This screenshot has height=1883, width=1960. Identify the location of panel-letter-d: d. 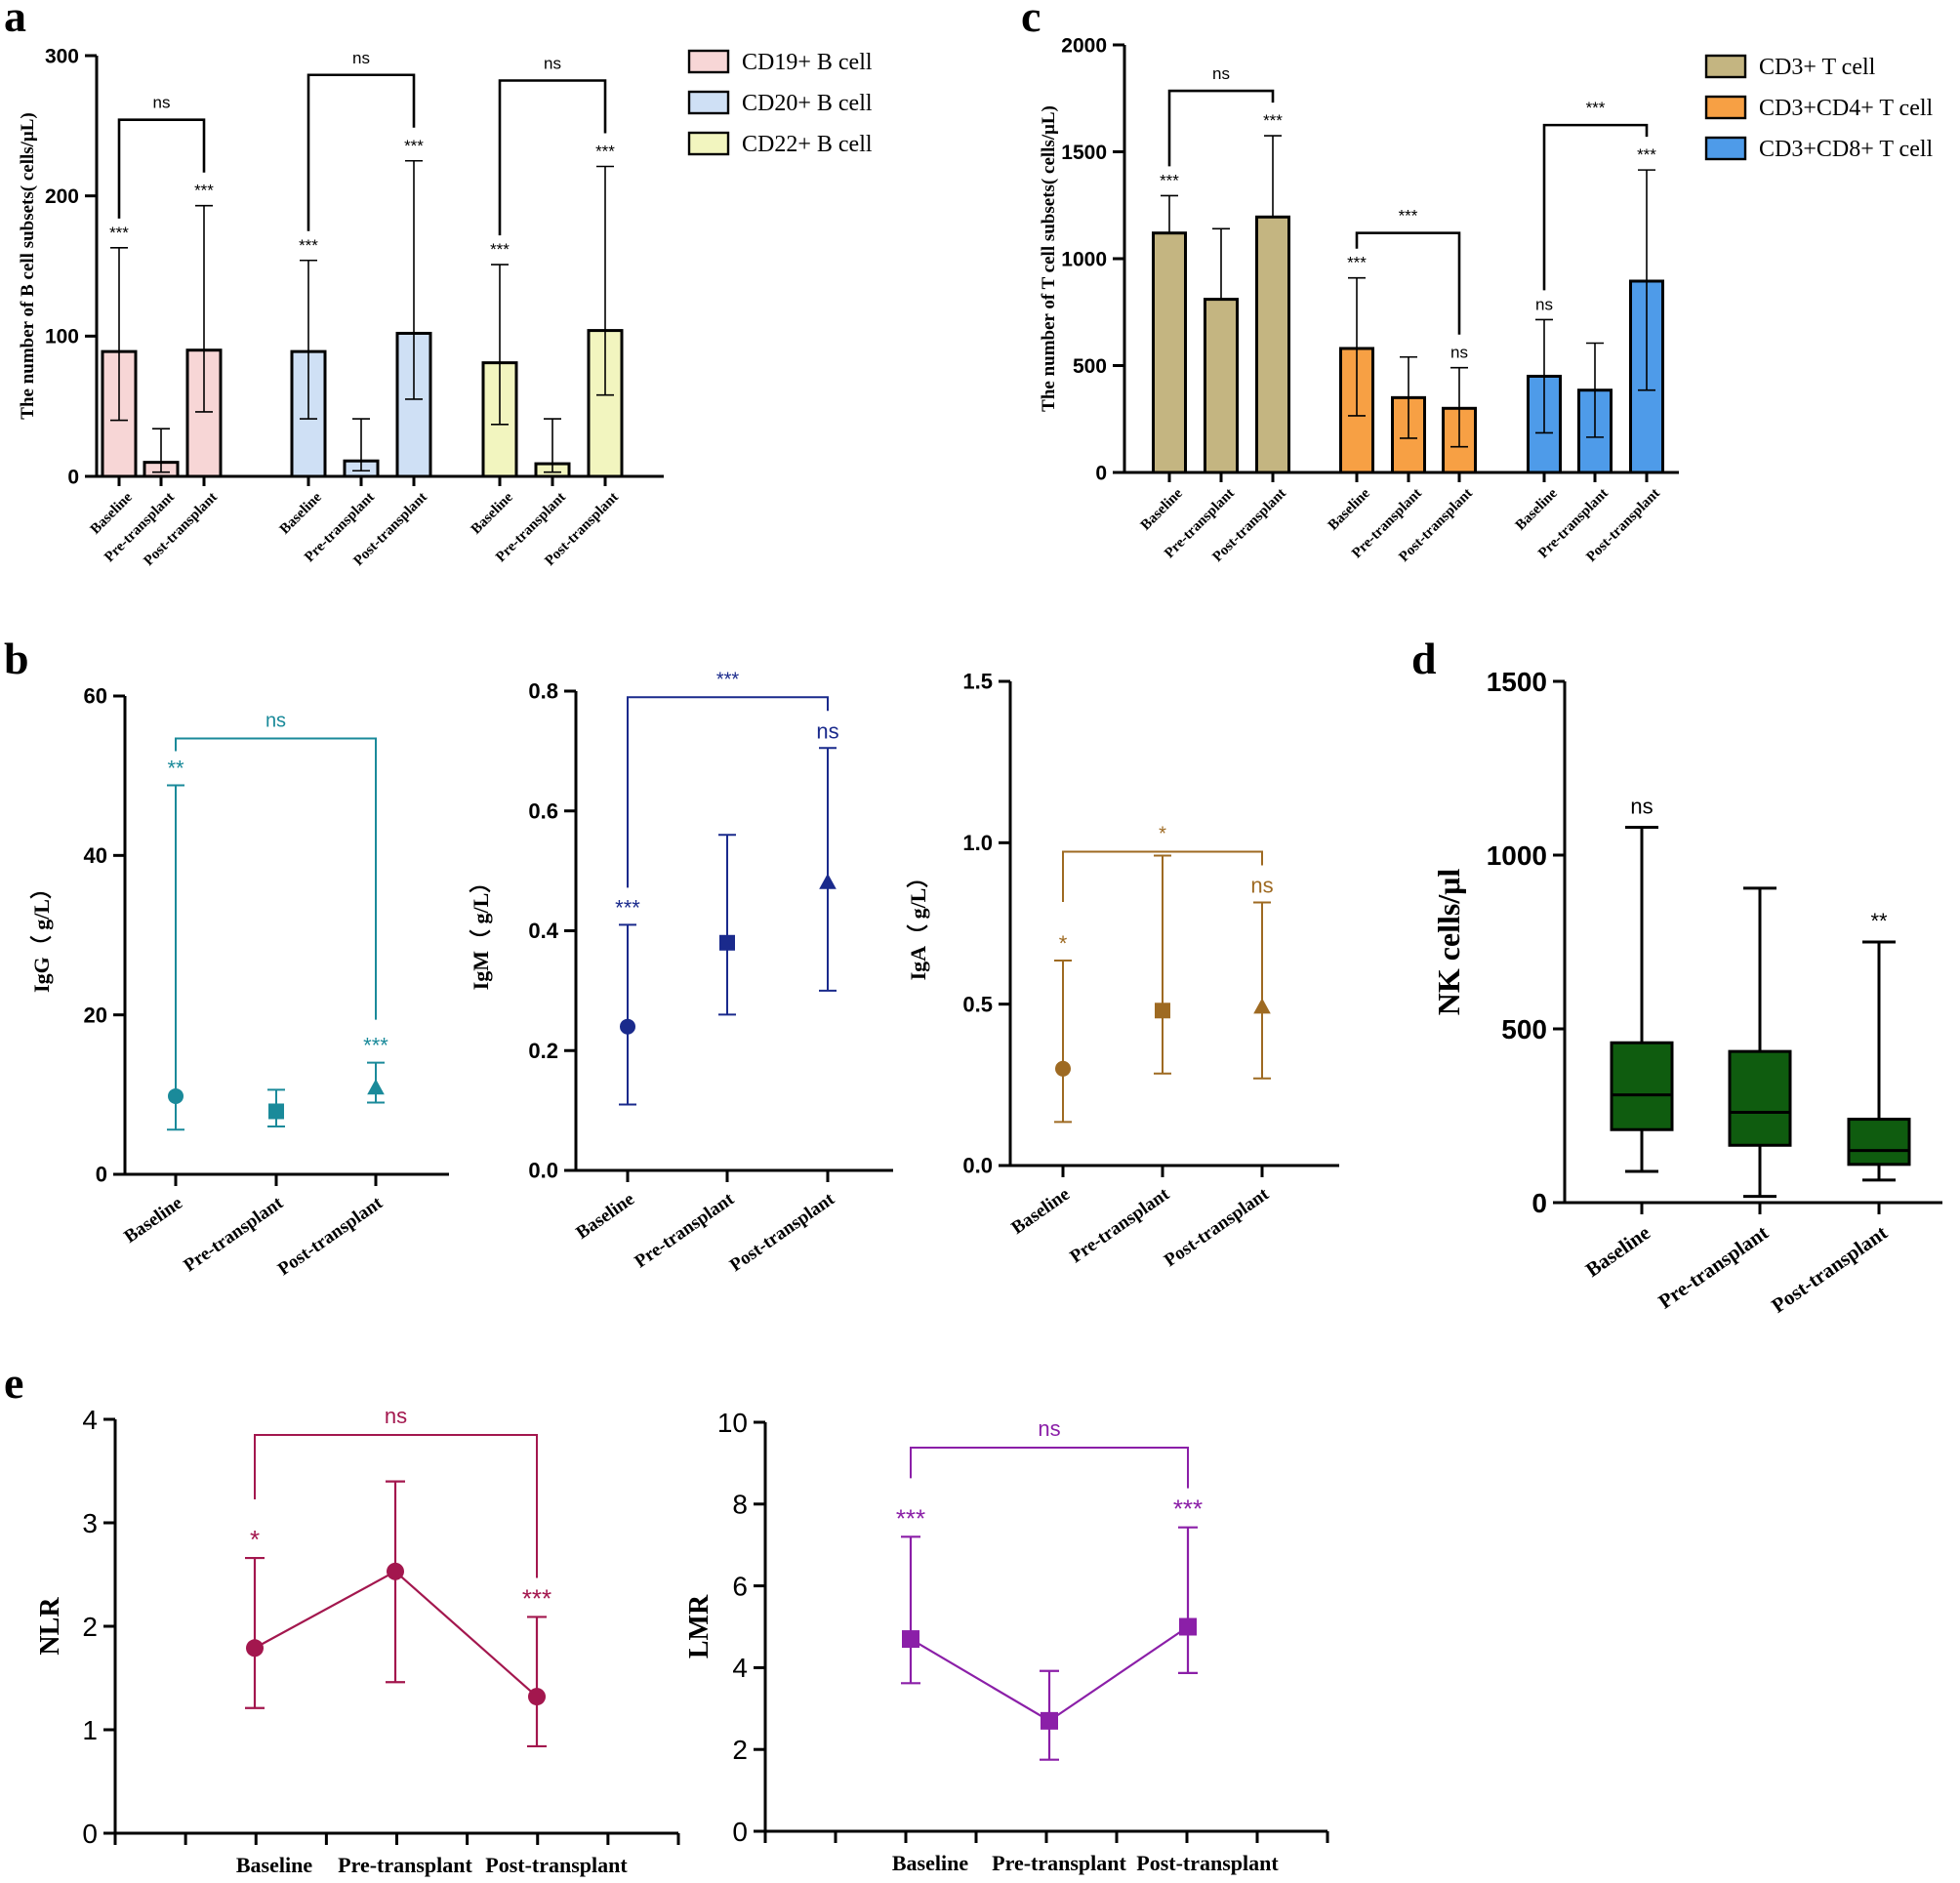
(1424, 658).